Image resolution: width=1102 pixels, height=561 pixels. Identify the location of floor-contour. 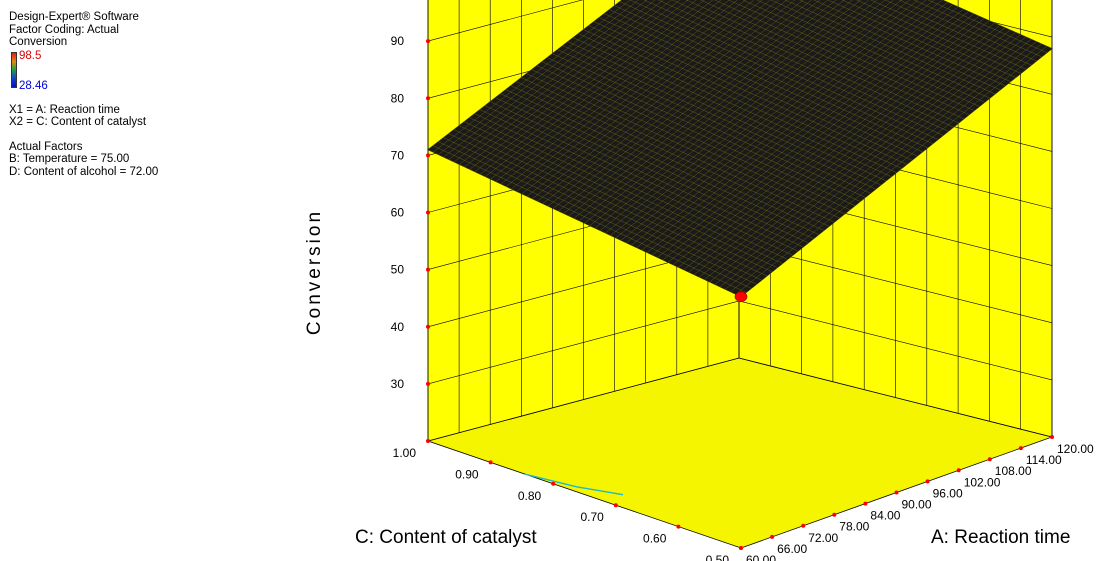
(574, 484).